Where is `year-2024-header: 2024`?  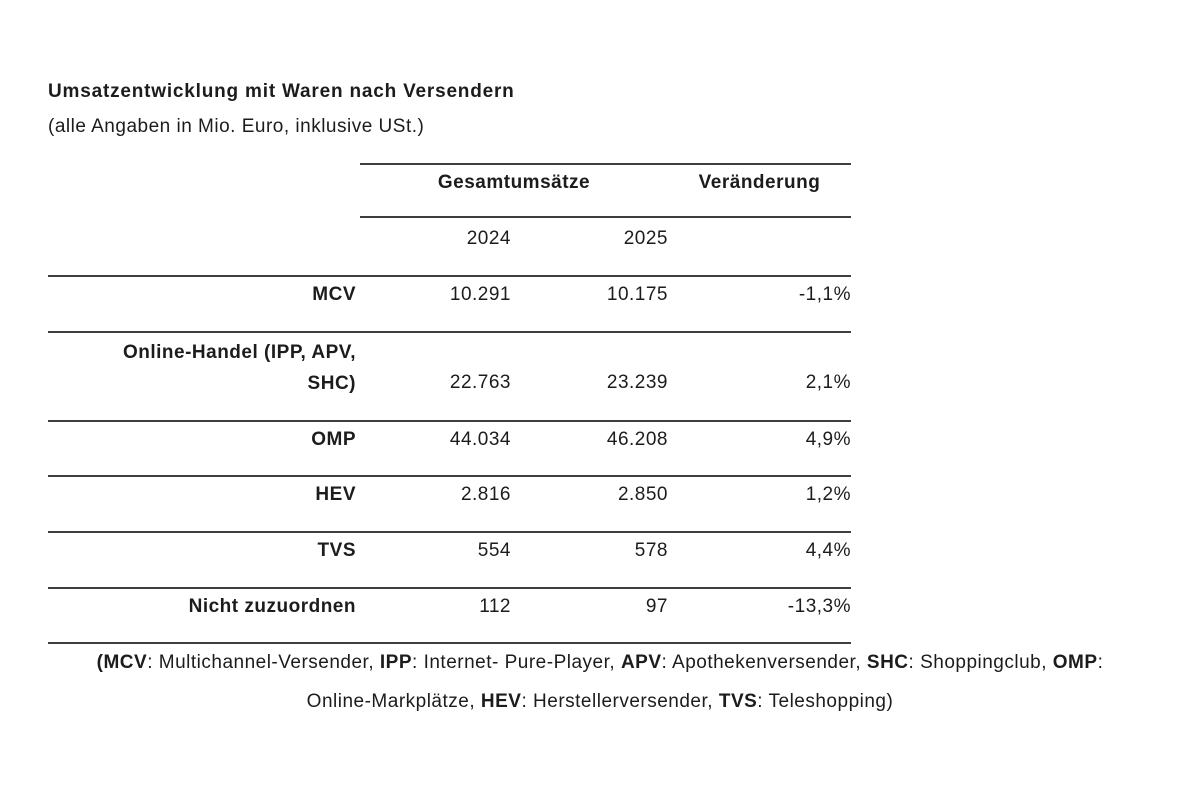
year-2024-header: 2024 is located at coordinates (488, 238).